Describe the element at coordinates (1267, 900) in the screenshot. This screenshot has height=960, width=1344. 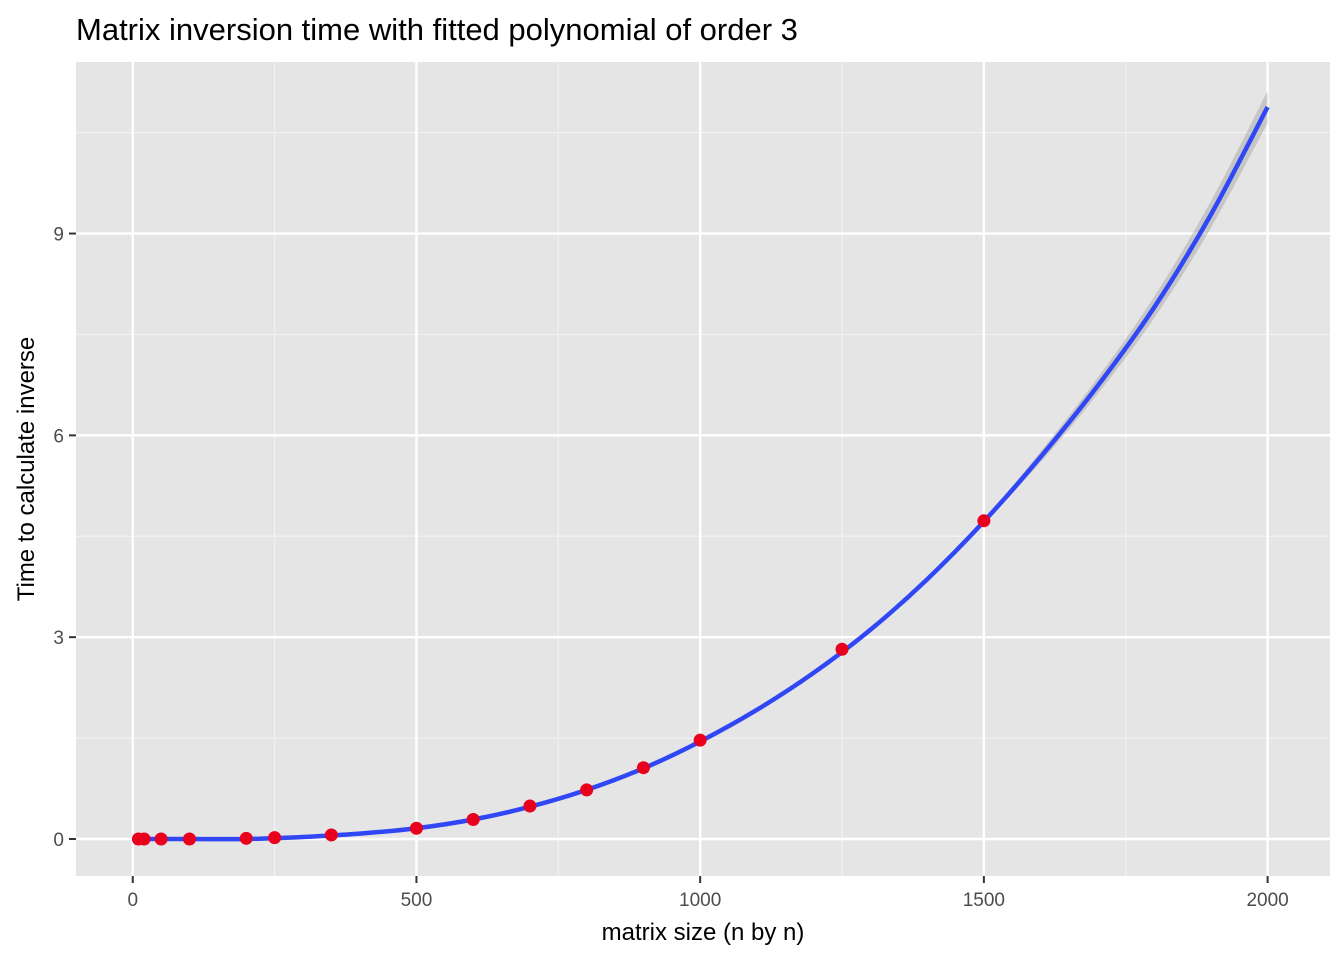
I see `x-tick-label: 2000` at that location.